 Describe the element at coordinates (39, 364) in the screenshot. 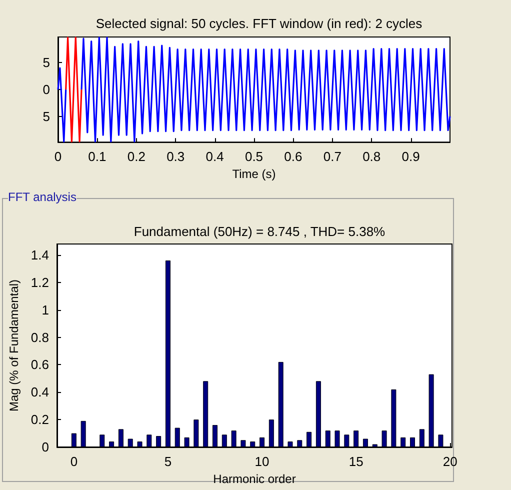

I see `y-tick-label: 0.6` at that location.